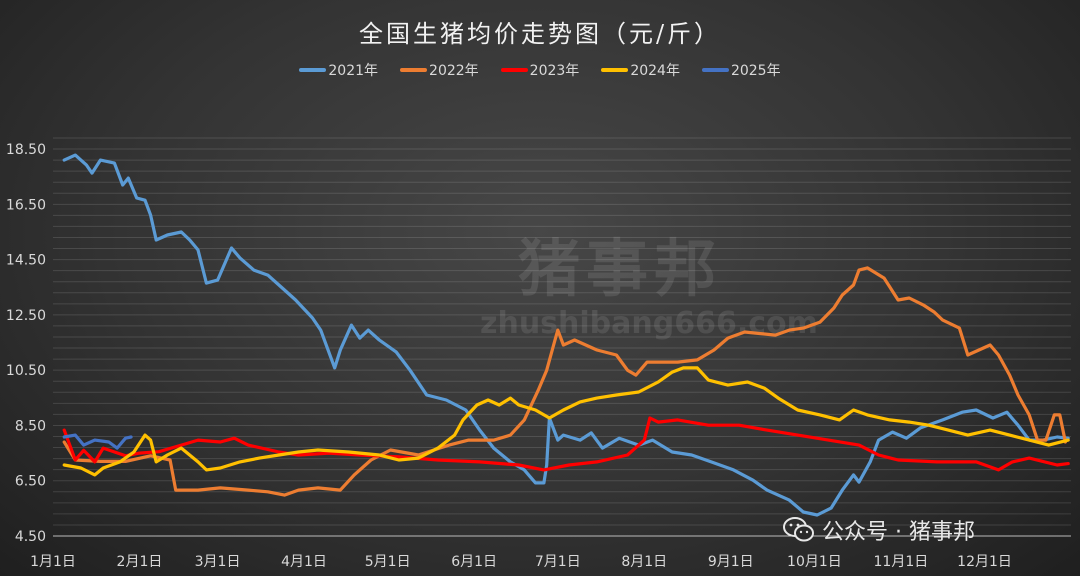  Describe the element at coordinates (558, 562) in the screenshot. I see `x-tick-label: 7月1日` at that location.